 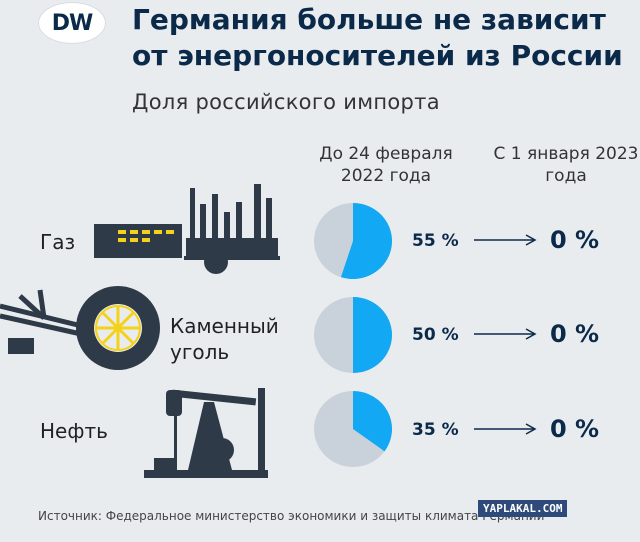 I want to click on arrow-gas, so click(x=505, y=240).